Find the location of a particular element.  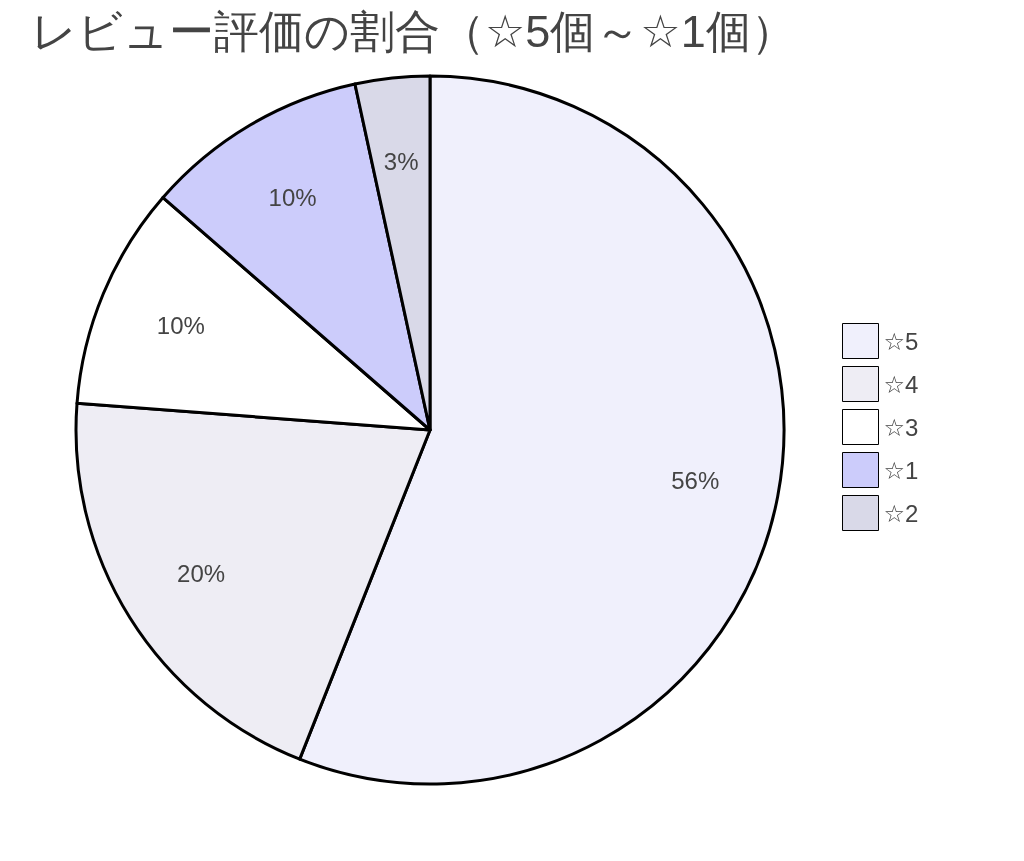

legend-label: ☆5 is located at coordinates (901, 341).